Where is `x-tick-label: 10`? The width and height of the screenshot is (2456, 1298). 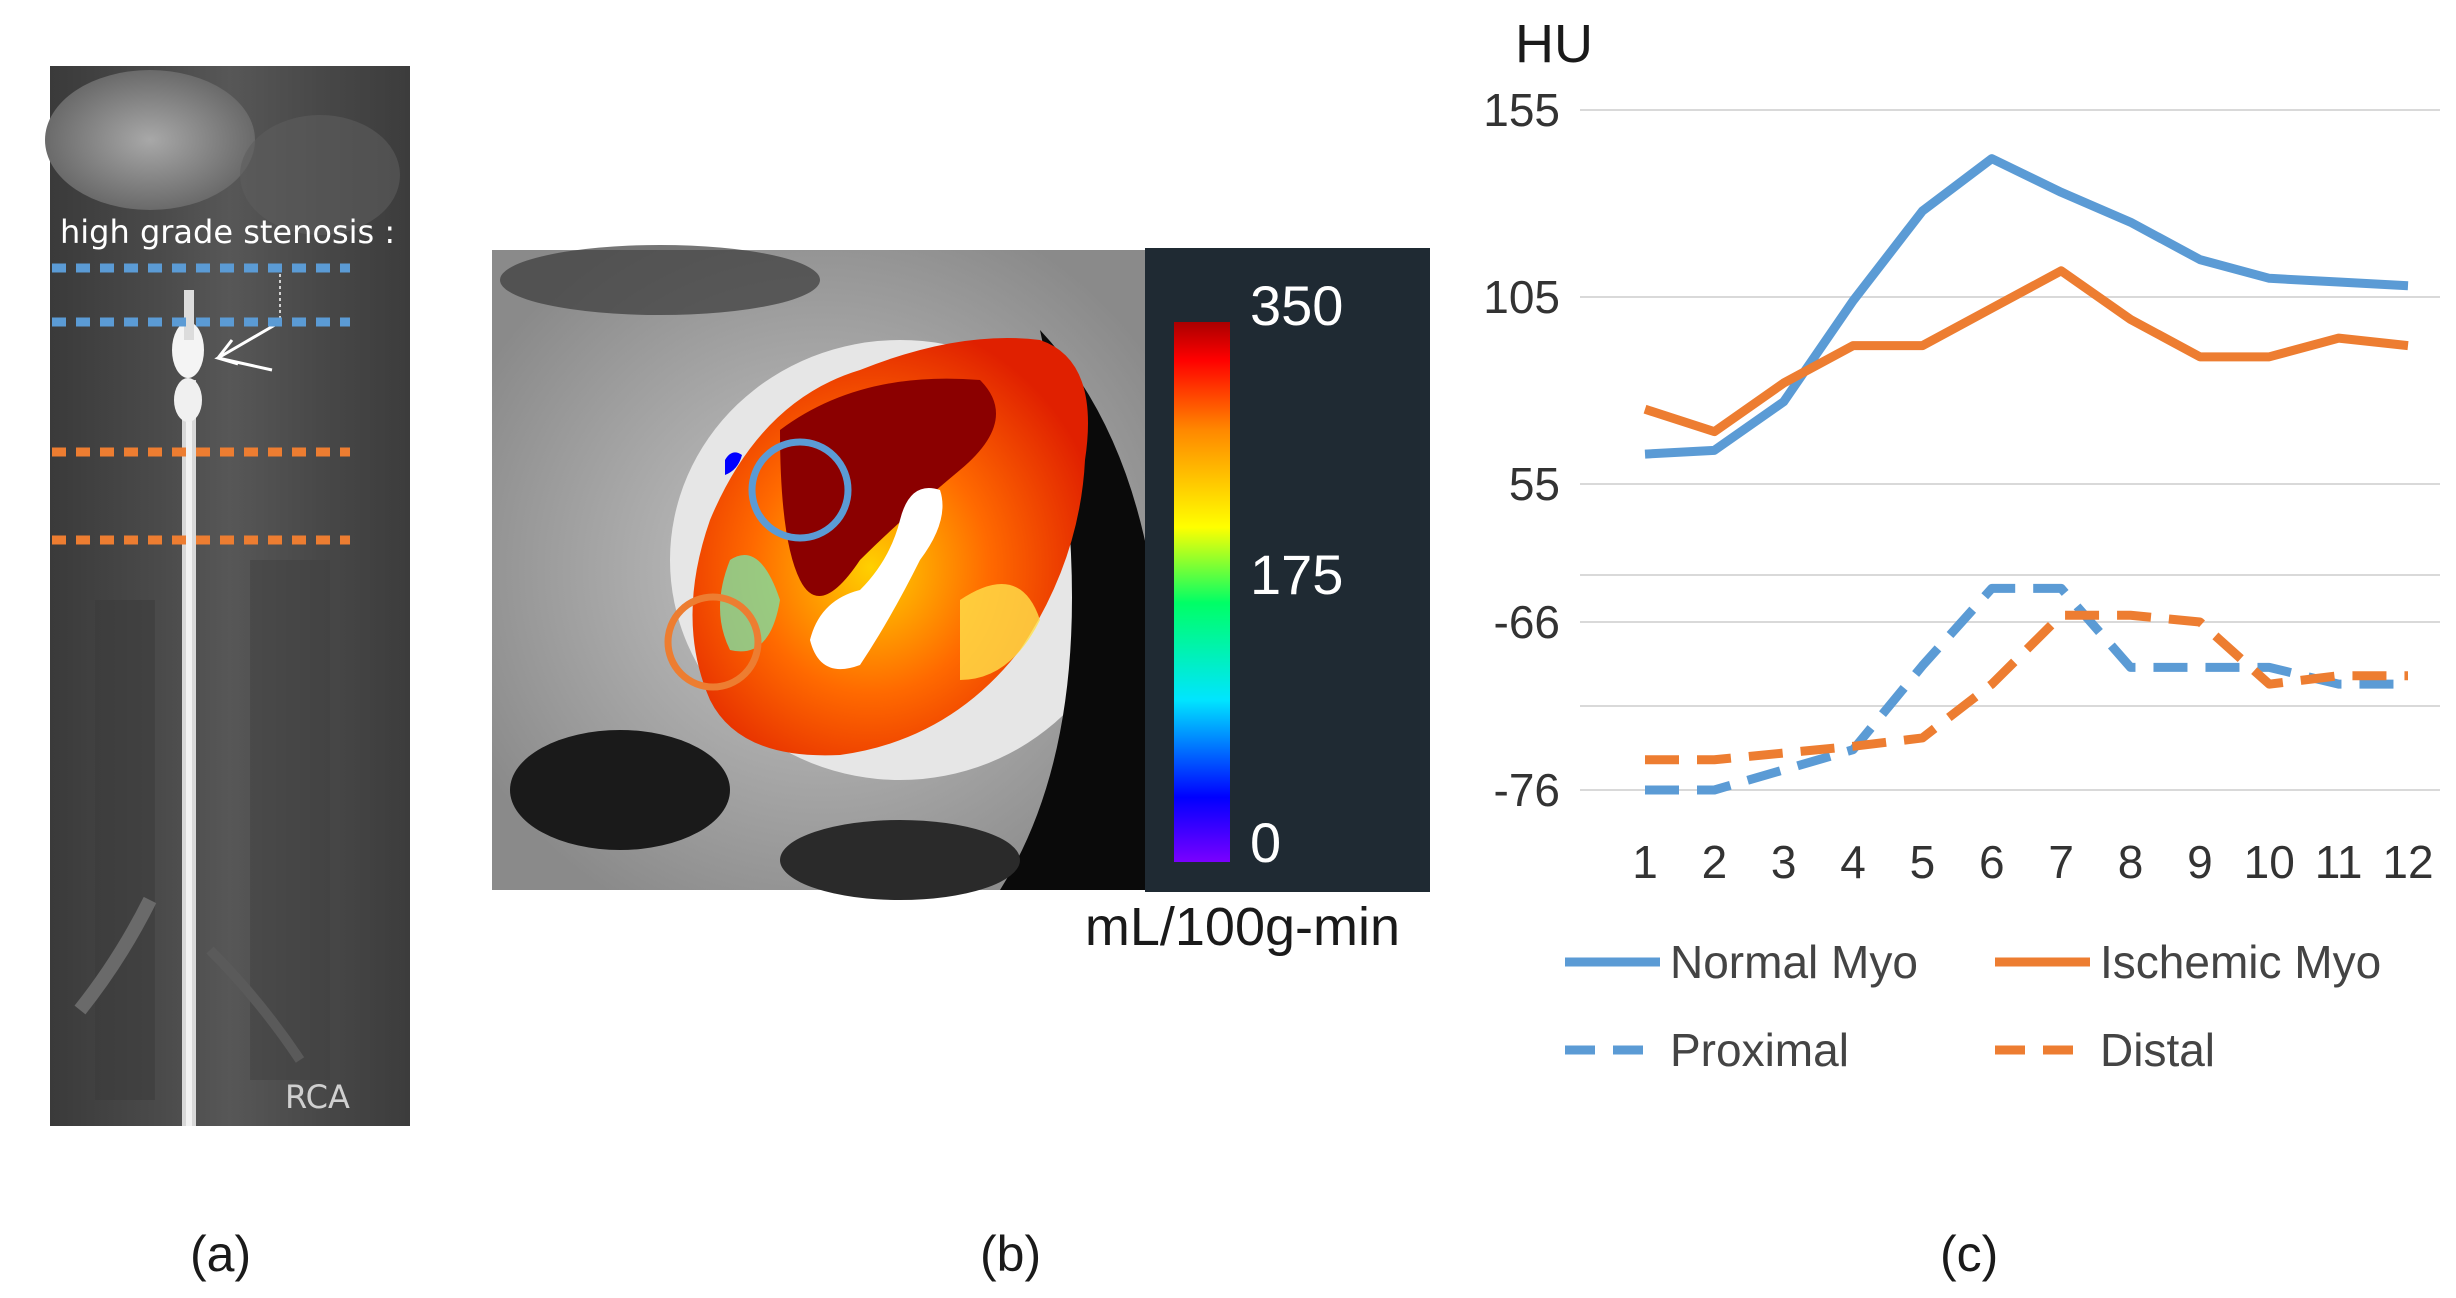
x-tick-label: 10 is located at coordinates (2269, 862).